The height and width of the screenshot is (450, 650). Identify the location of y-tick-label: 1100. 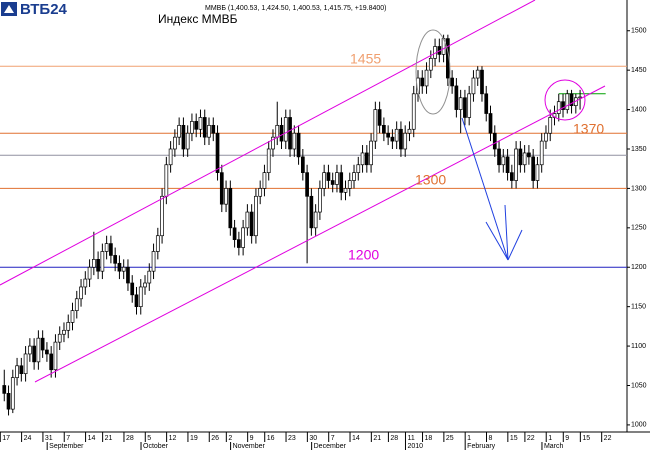
(638, 346).